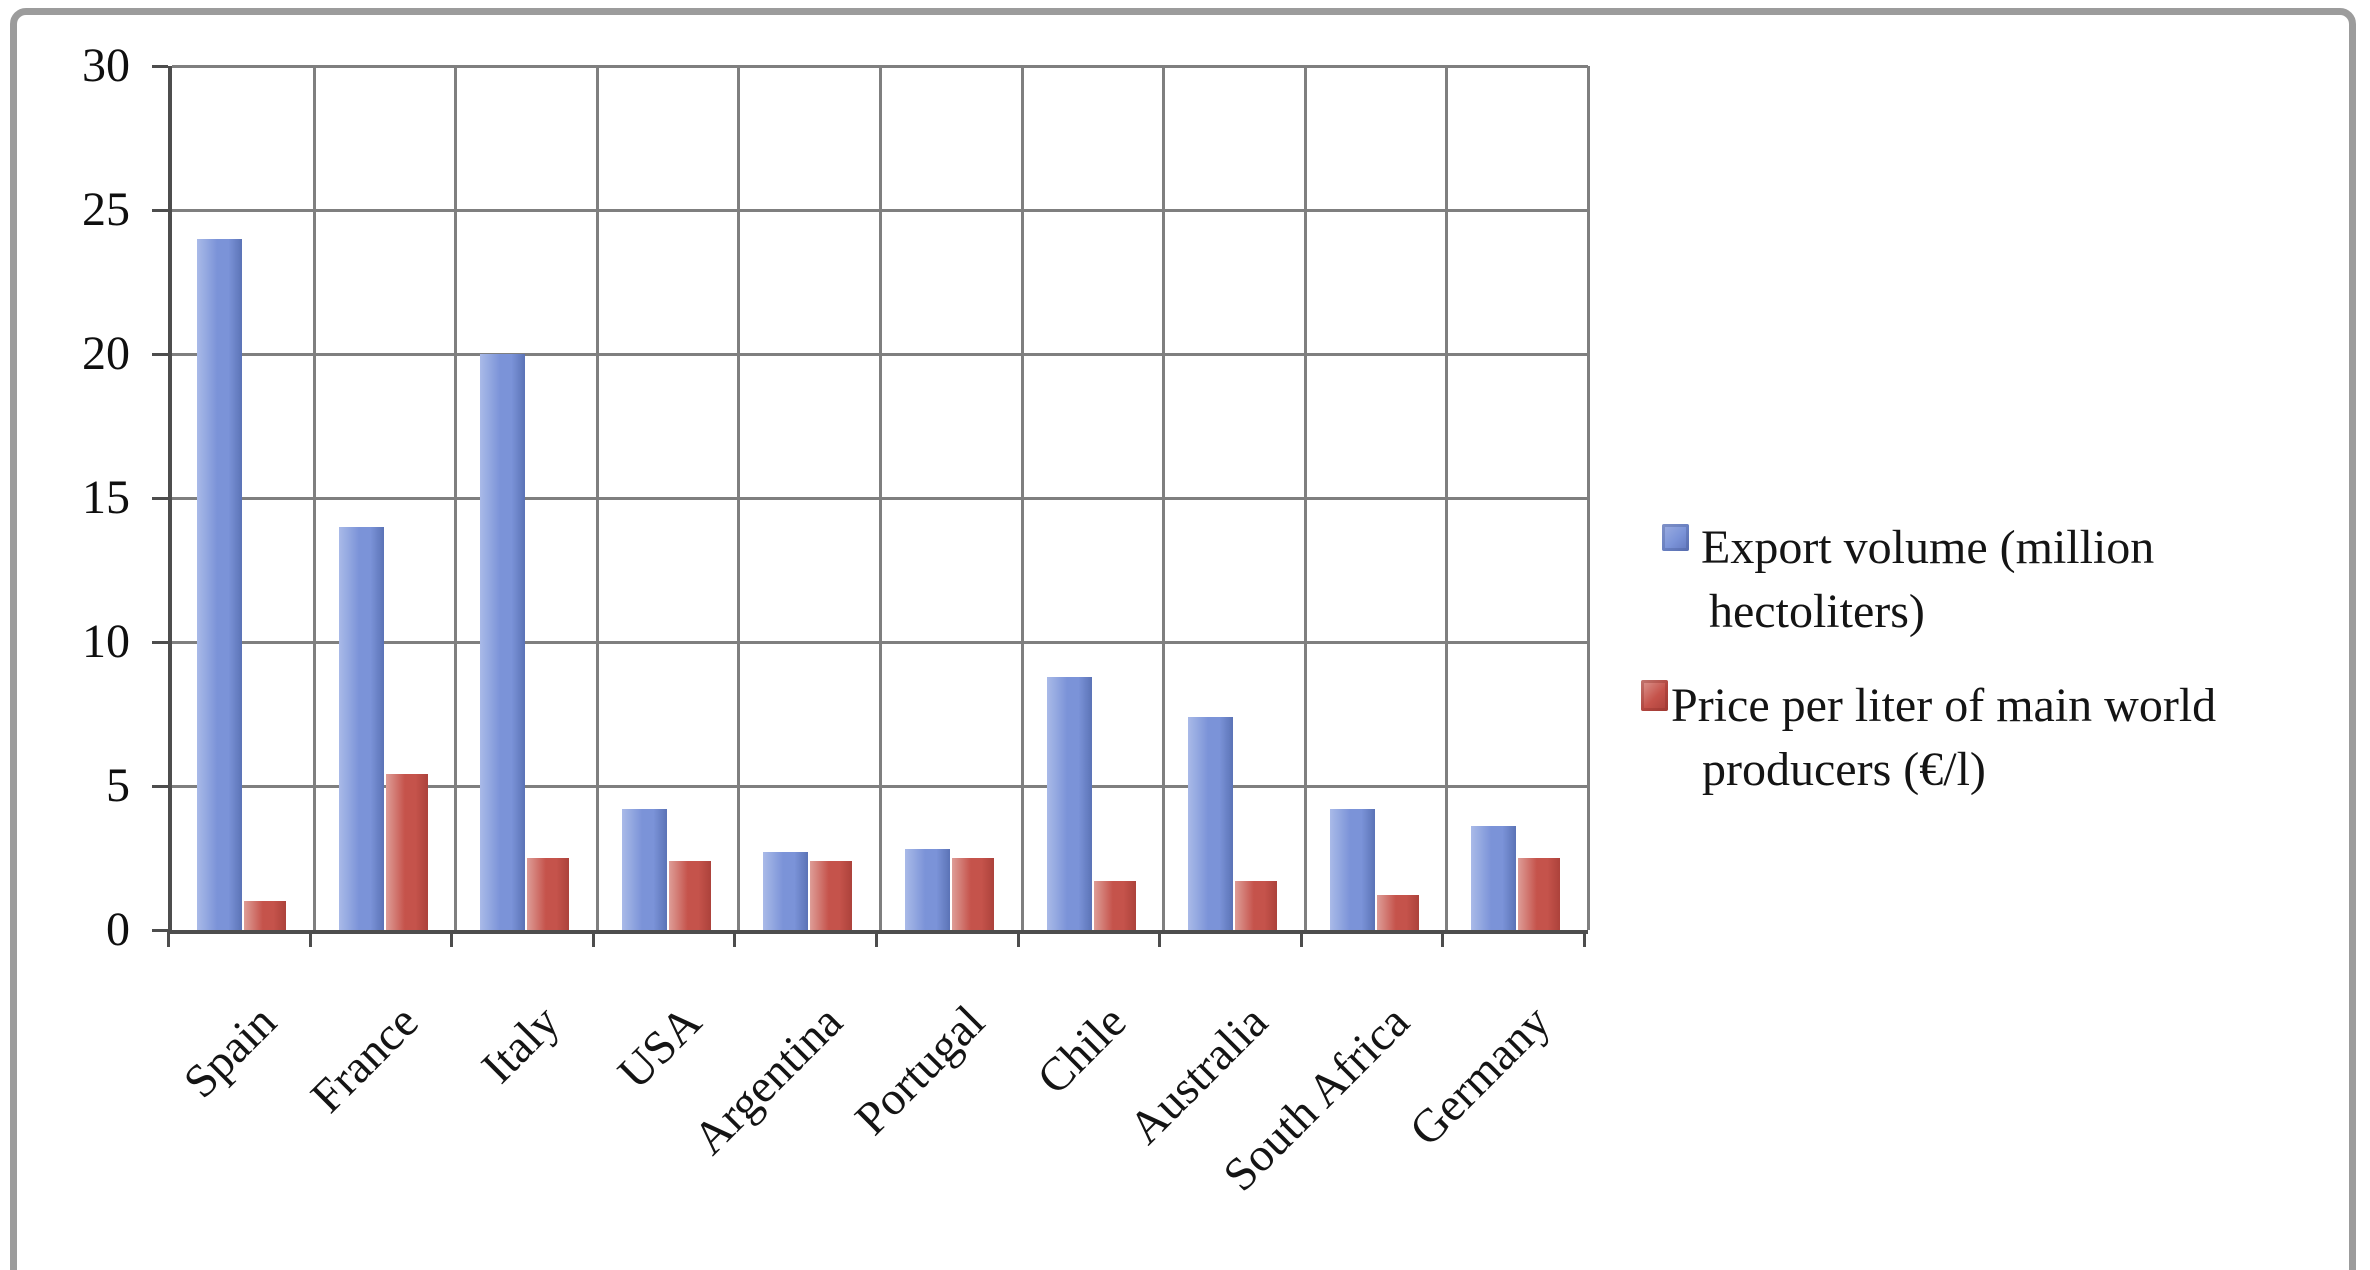 Image resolution: width=2370 pixels, height=1270 pixels. What do you see at coordinates (1211, 823) in the screenshot?
I see `bar-export-australia` at bounding box center [1211, 823].